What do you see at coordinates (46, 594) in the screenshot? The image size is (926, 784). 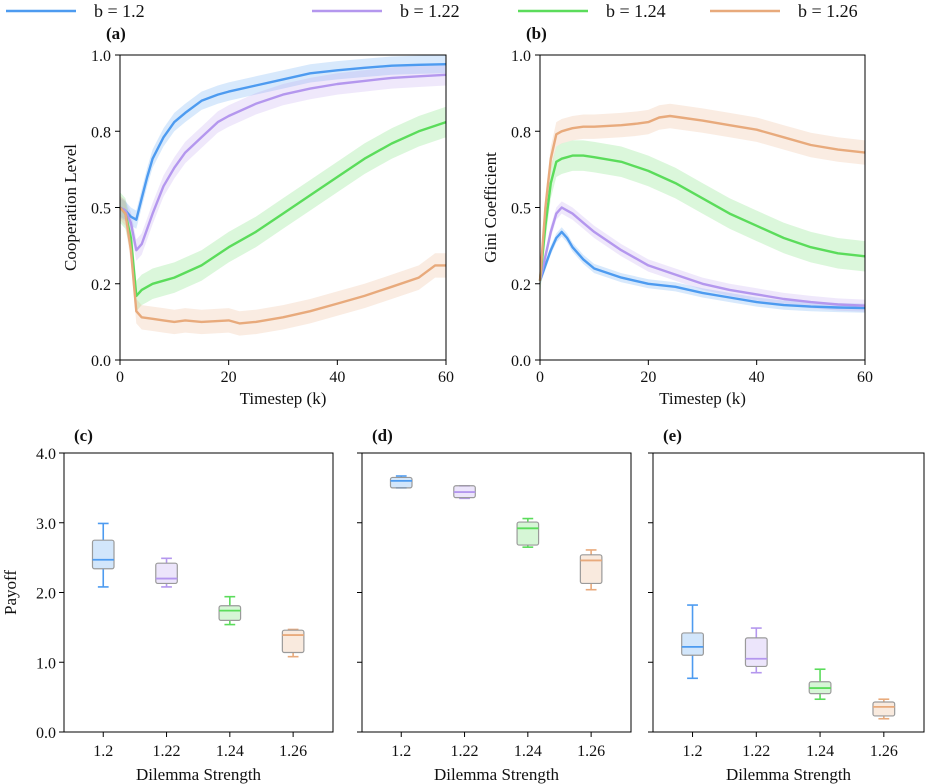 I see `y-tick-label: 2.0` at bounding box center [46, 594].